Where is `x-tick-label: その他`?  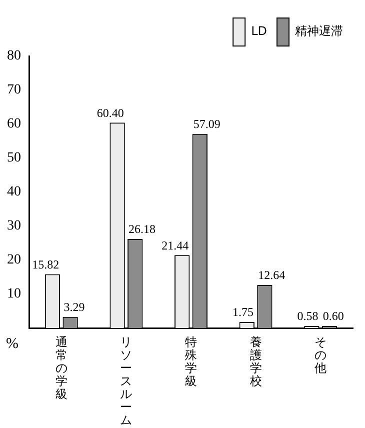 x-tick-label: その他 is located at coordinates (321, 355).